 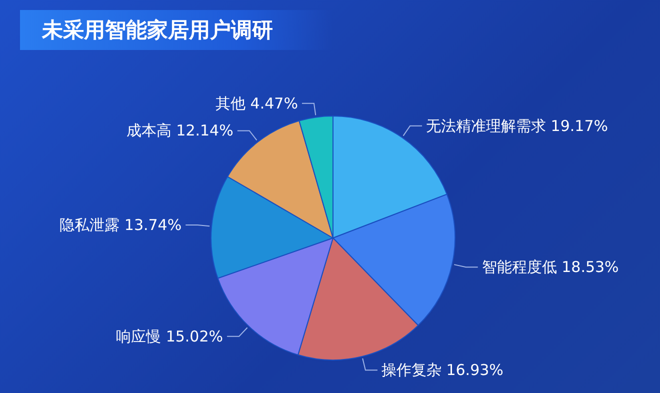 What do you see at coordinates (121, 225) in the screenshot?
I see `slice-label: 隐私泄露 13.74%` at bounding box center [121, 225].